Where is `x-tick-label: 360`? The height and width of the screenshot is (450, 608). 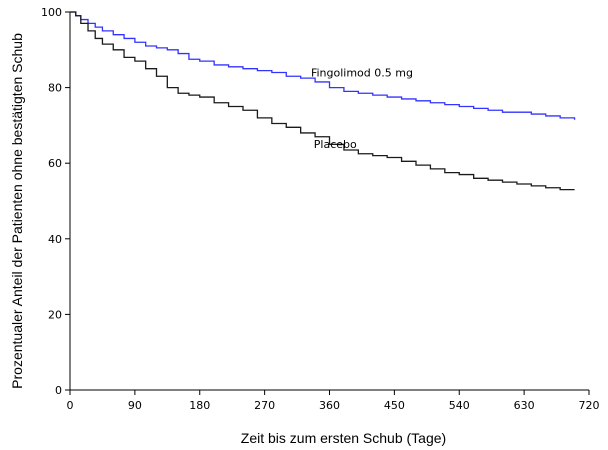
x-tick-label: 360 is located at coordinates (329, 405).